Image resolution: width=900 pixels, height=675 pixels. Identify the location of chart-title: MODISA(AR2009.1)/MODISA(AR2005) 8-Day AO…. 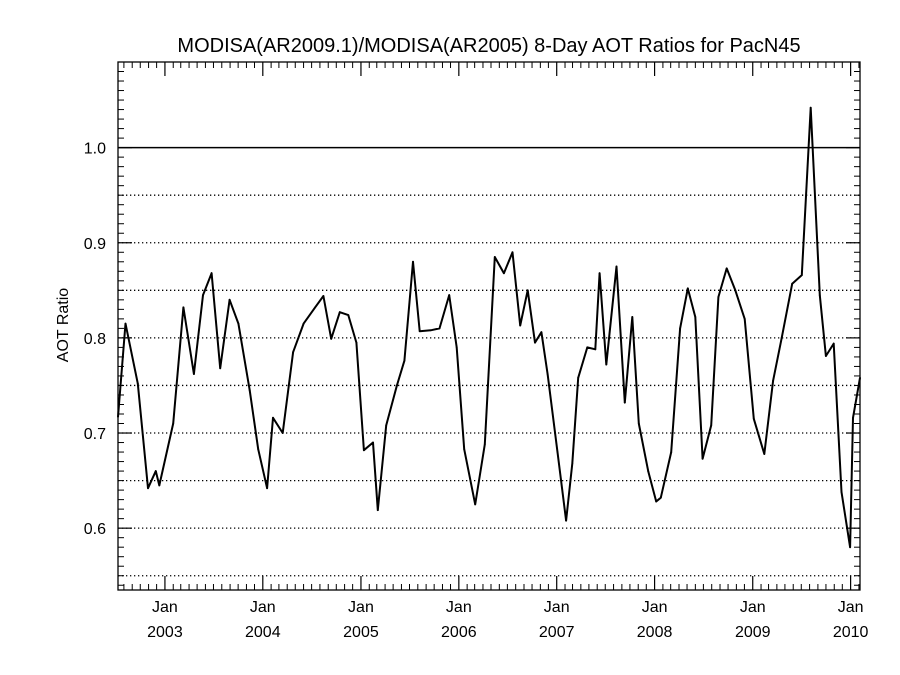
(488, 46).